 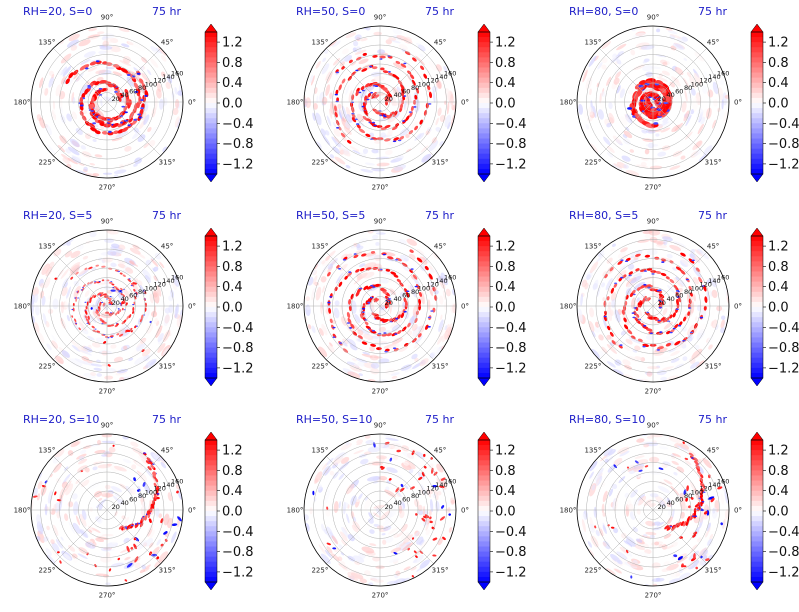 I want to click on angular-gridline, so click(x=353, y=75).